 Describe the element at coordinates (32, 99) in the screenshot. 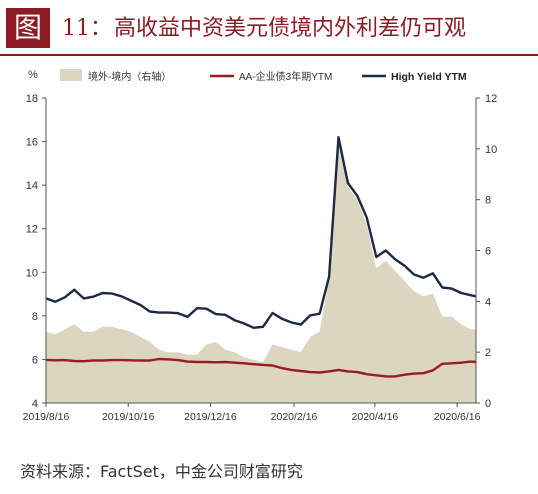

I see `left-tick-label: 18` at that location.